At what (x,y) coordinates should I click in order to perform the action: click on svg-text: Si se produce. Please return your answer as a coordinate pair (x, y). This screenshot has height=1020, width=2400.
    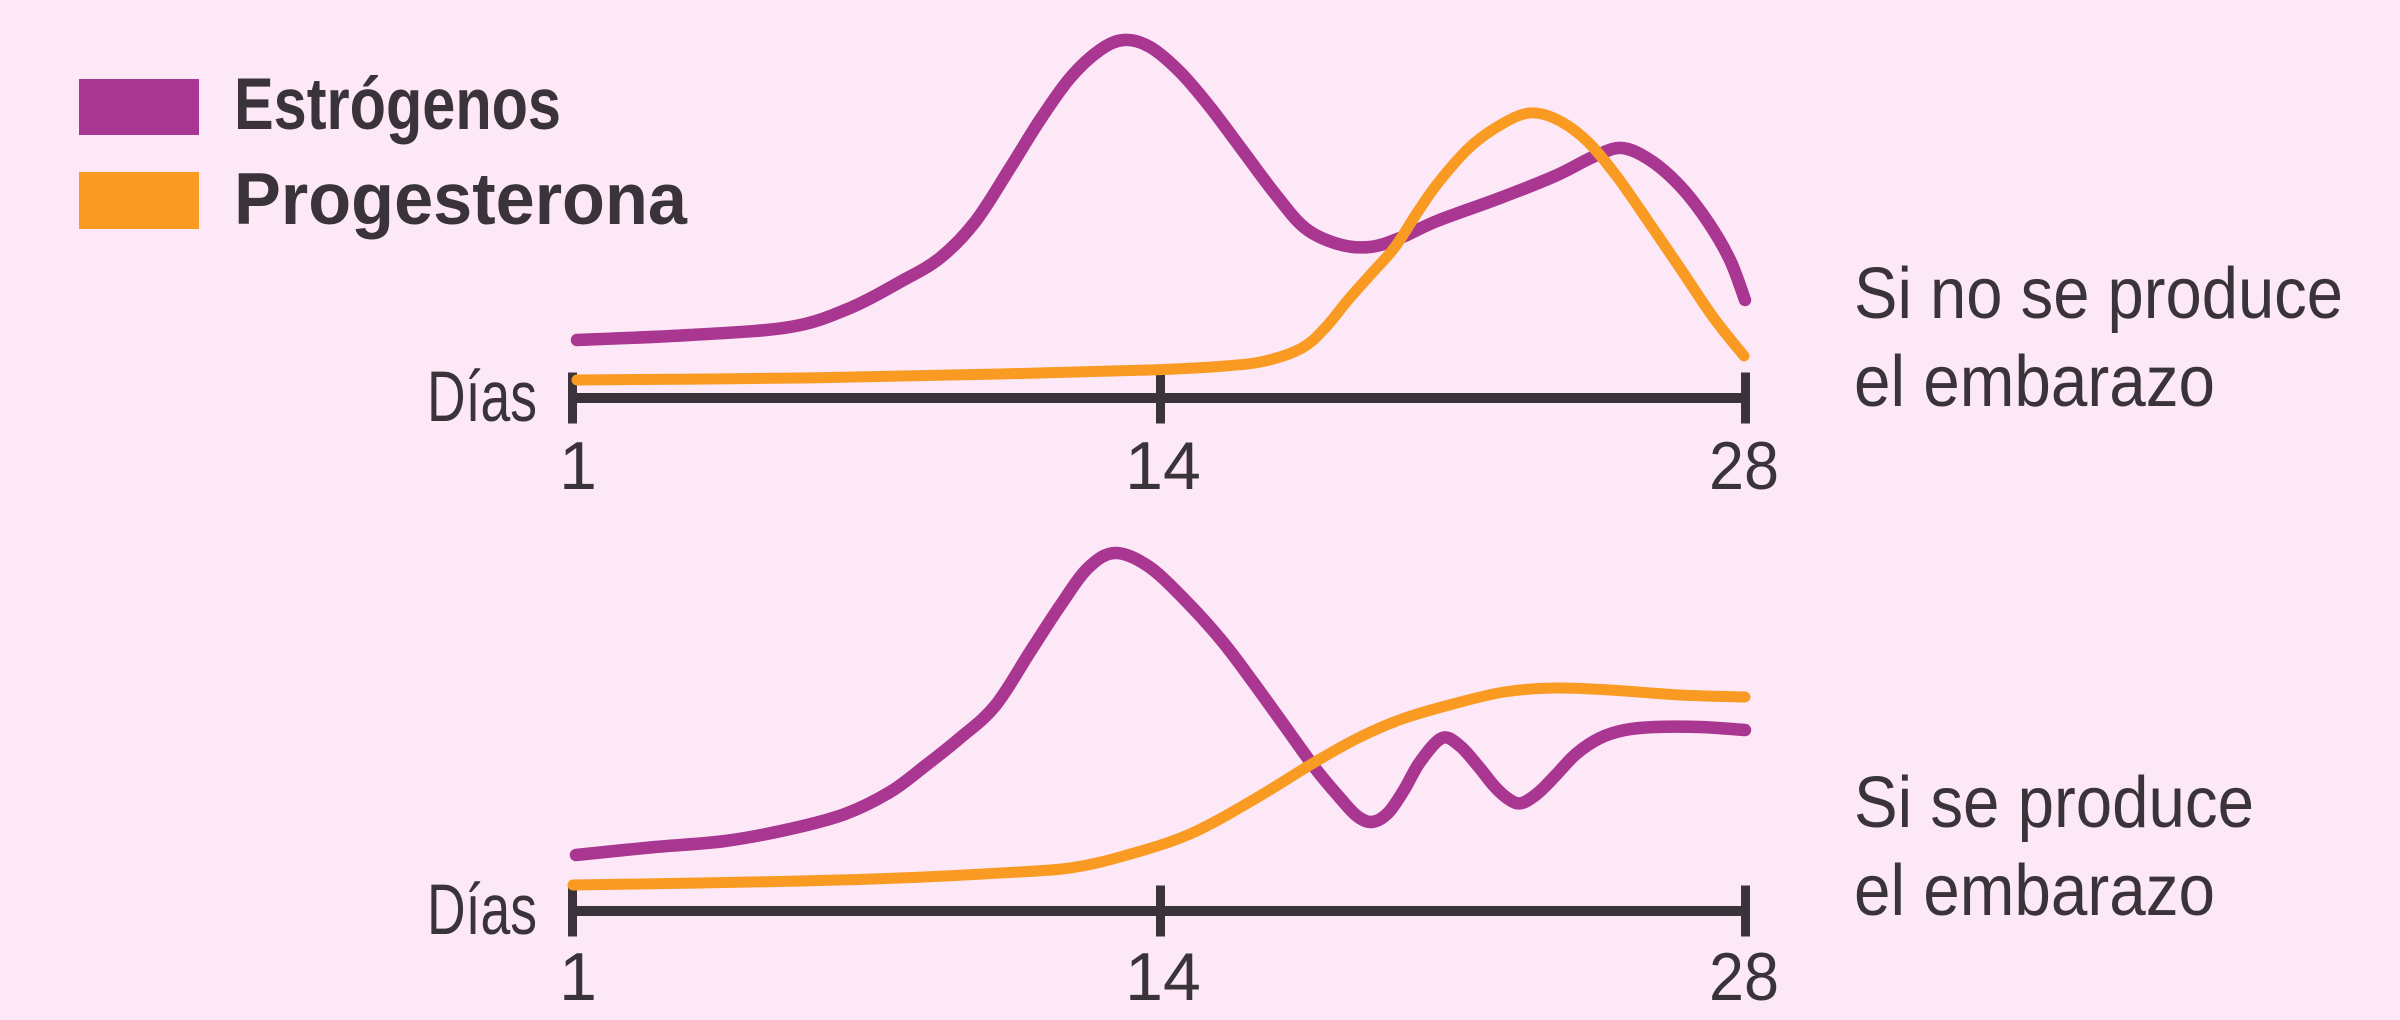
    Looking at the image, I should click on (2054, 803).